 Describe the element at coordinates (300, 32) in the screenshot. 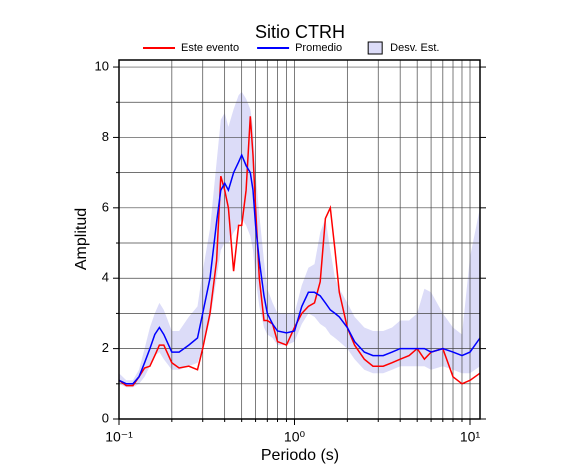

I see `chart-title: Sitio CTRH` at that location.